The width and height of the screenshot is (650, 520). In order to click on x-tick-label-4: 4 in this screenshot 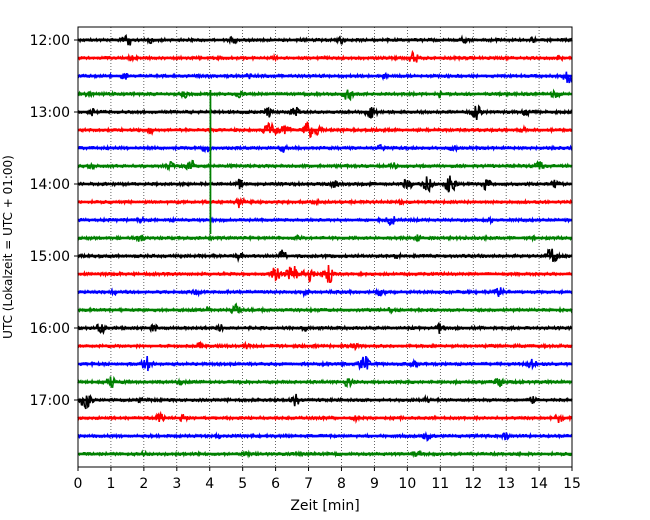, I will do `click(209, 484)`.